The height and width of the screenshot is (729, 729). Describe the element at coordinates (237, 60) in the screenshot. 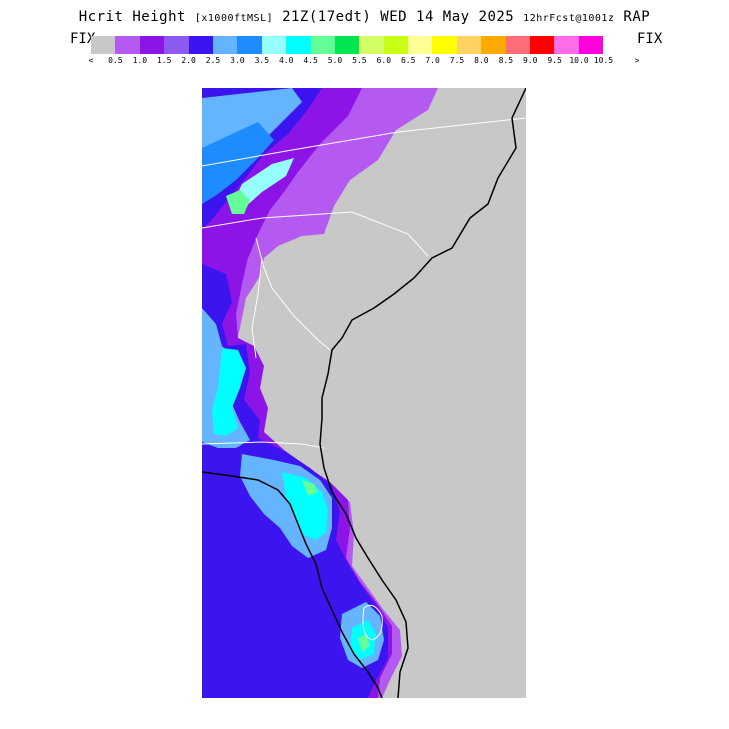

I see `legend-tick-label: 3.0` at that location.